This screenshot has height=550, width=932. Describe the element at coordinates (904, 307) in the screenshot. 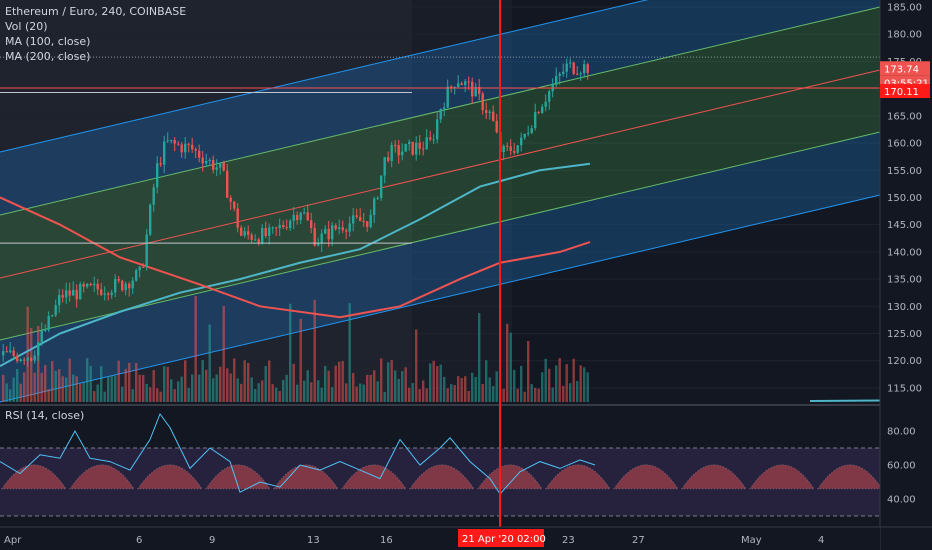

I see `price-tick-label: 130.00` at that location.